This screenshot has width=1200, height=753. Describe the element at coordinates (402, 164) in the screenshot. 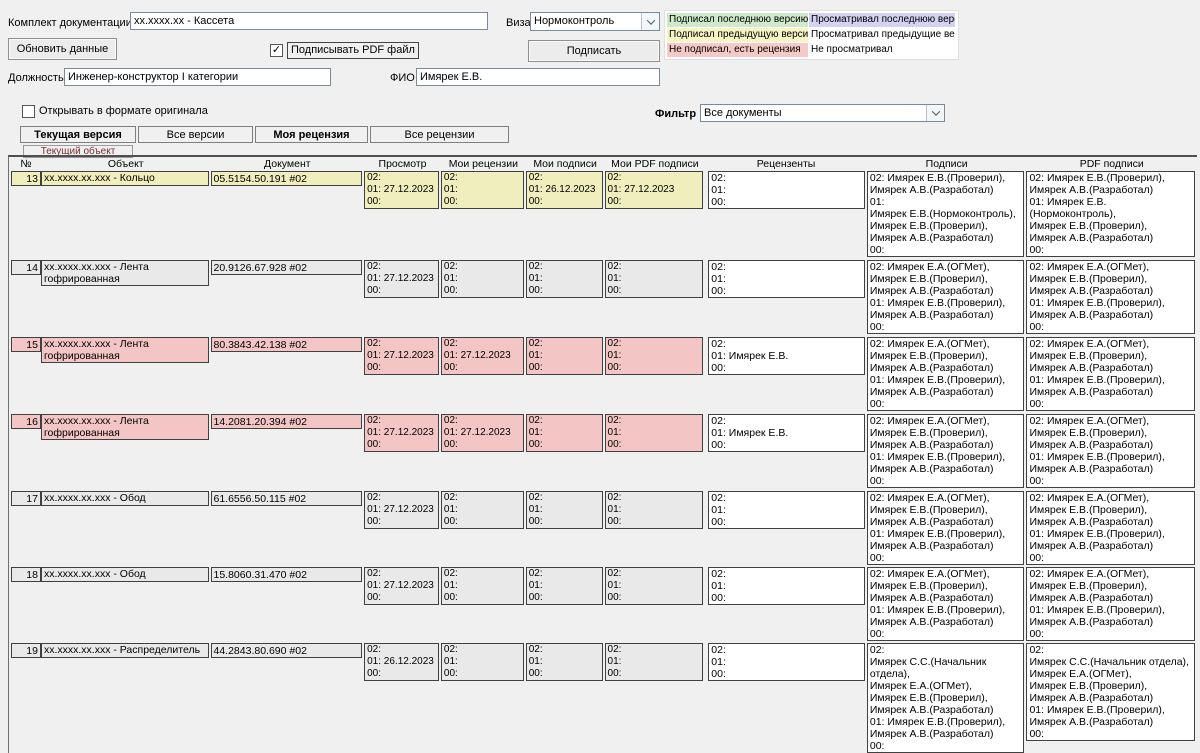

I see `col-header-view: Просмотр` at that location.